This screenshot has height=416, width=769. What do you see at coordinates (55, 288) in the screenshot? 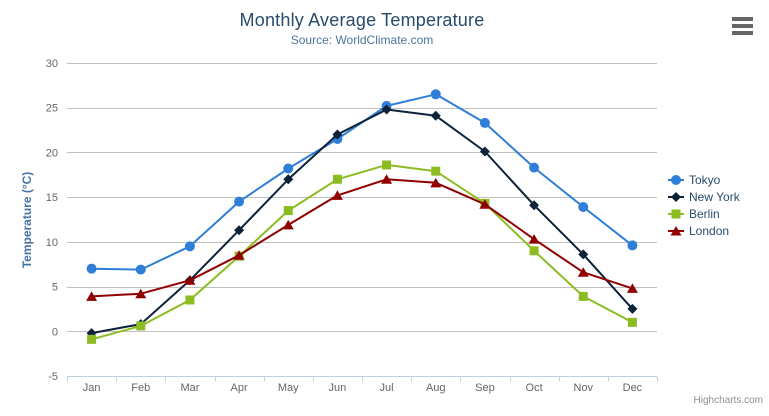
I see `y-axis-label: 5` at bounding box center [55, 288].